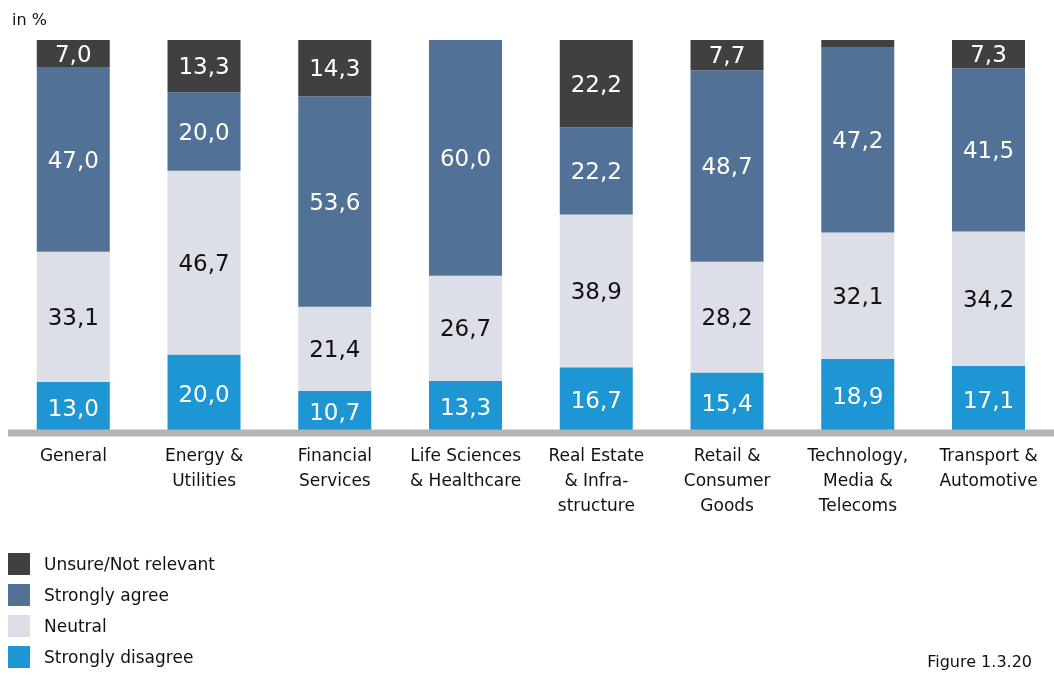 Image resolution: width=1054 pixels, height=675 pixels. I want to click on data-label: 34,2, so click(988, 298).